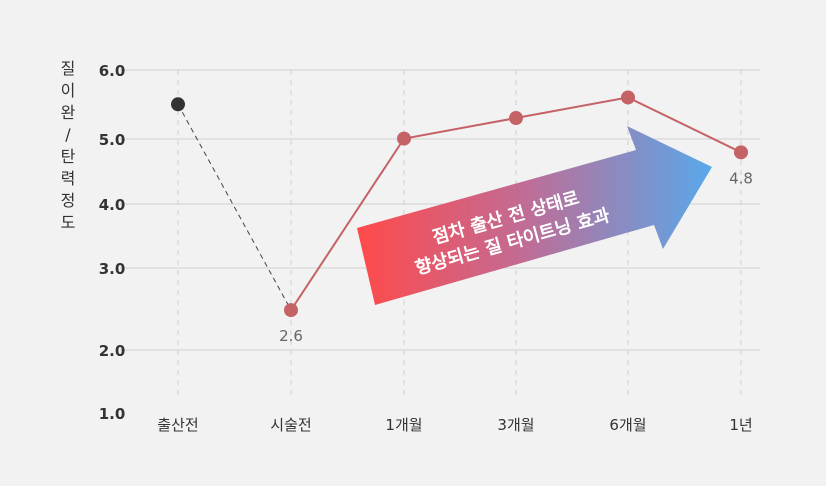  I want to click on y-axis-ticks: 1.0 2.0 3.0 4.0 5.0 6.0, so click(112, 242).